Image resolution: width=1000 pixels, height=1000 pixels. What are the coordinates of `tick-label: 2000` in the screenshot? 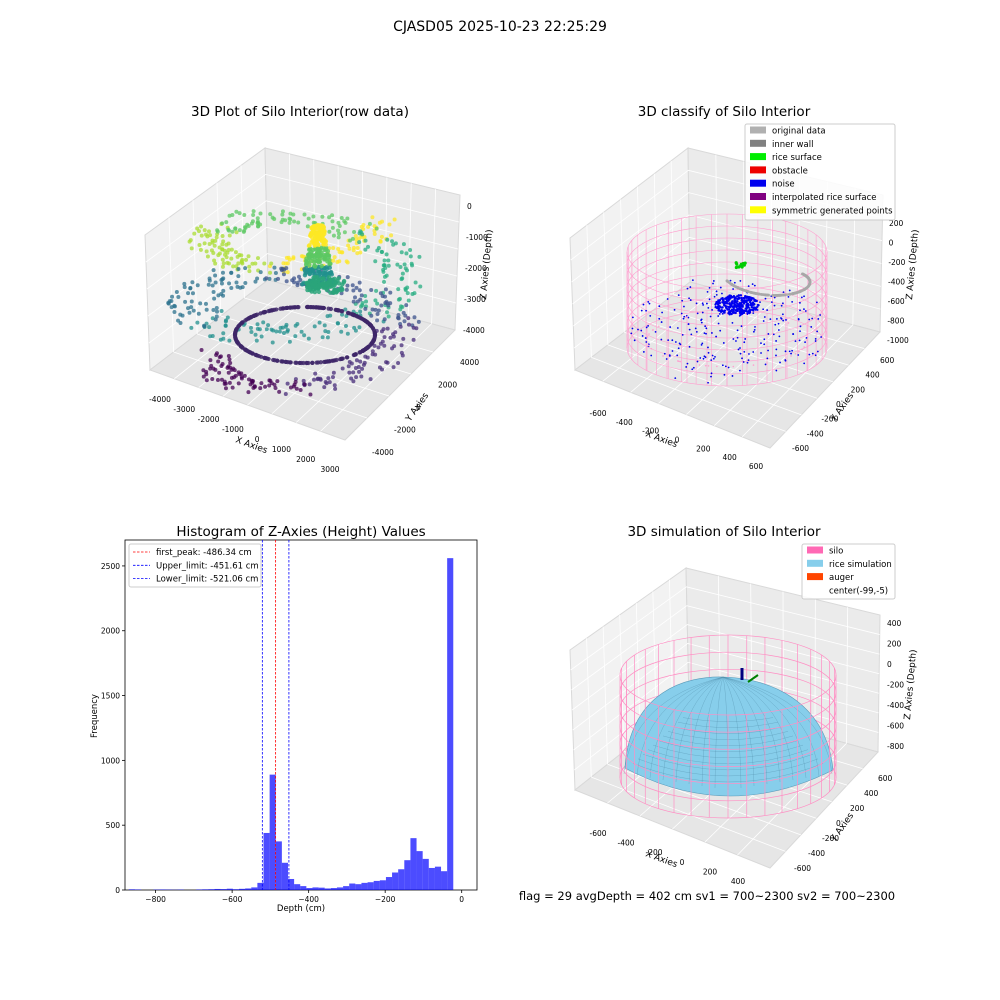 It's located at (305, 459).